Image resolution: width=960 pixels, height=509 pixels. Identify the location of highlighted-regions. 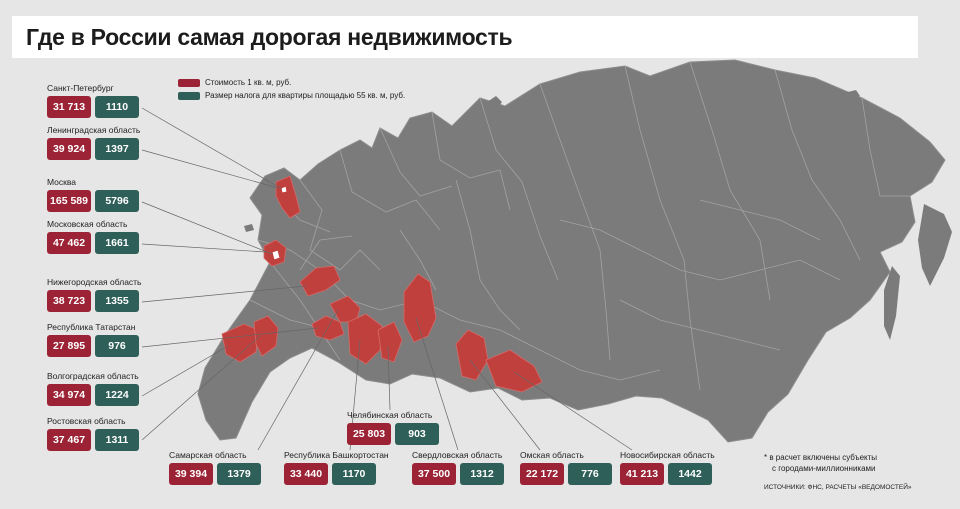
(382, 284).